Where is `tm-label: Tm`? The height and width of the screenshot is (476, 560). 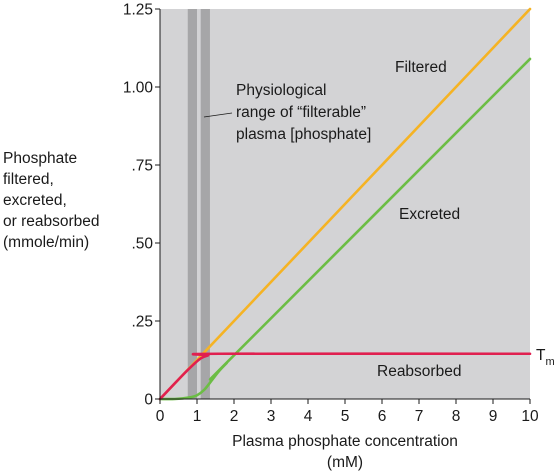
tm-label: Tm is located at coordinates (545, 357).